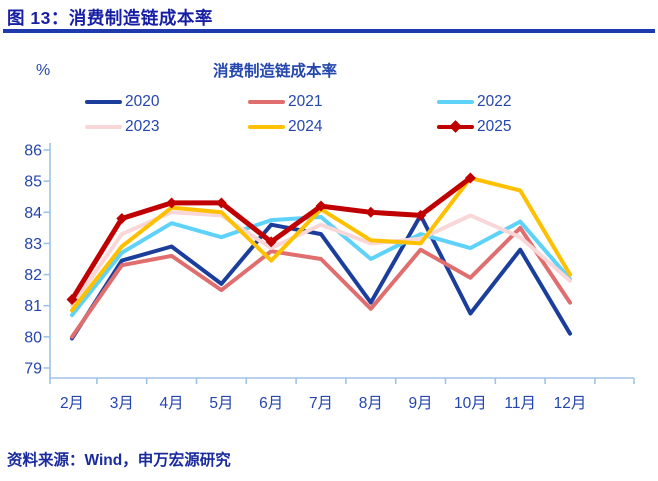 The width and height of the screenshot is (658, 481). I want to click on x-axis-tick-label: 6月, so click(271, 403).